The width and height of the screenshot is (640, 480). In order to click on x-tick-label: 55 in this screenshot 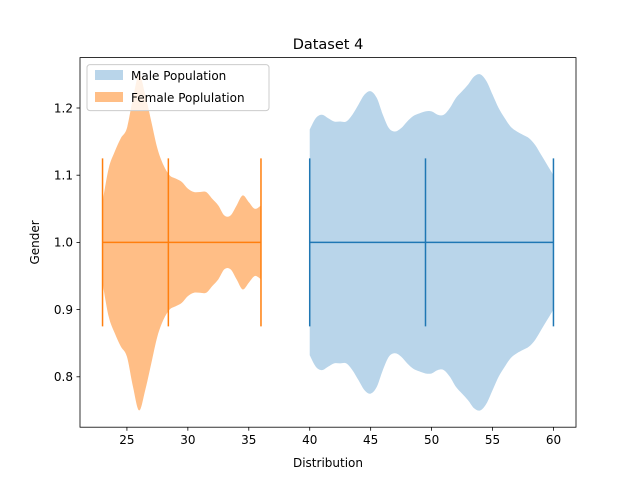, I will do `click(492, 440)`.